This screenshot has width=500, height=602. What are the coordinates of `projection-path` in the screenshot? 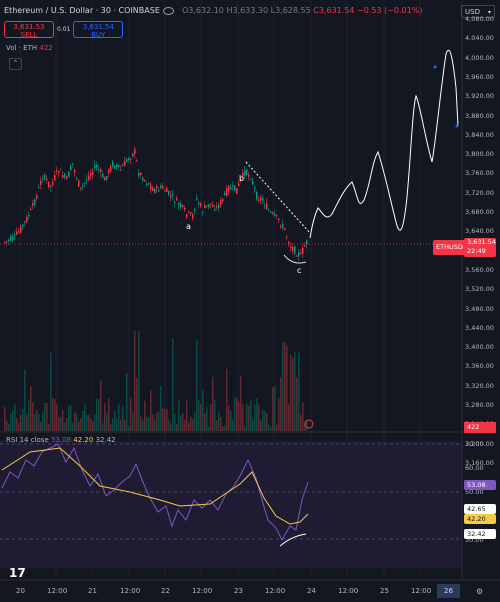 It's located at (384, 144).